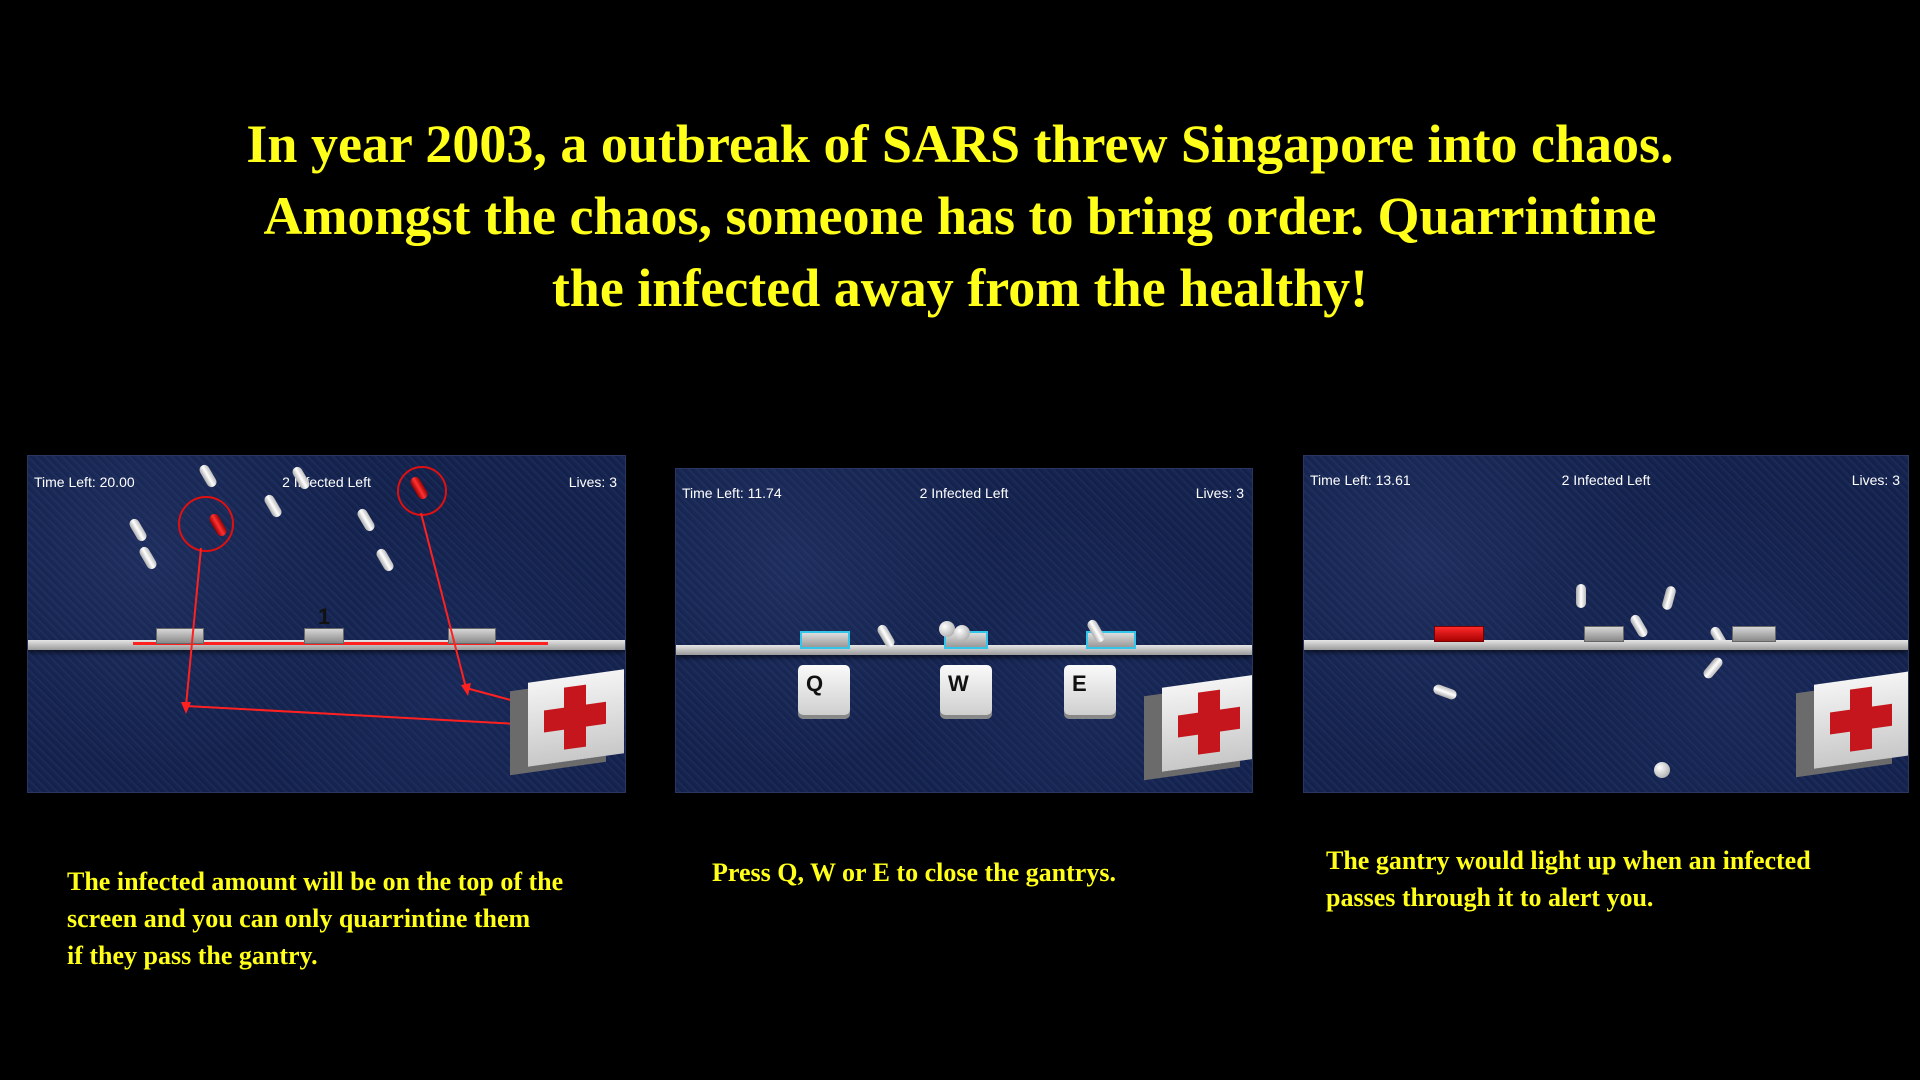 This screenshot has width=1920, height=1080. I want to click on infected-highlight-circle, so click(206, 524).